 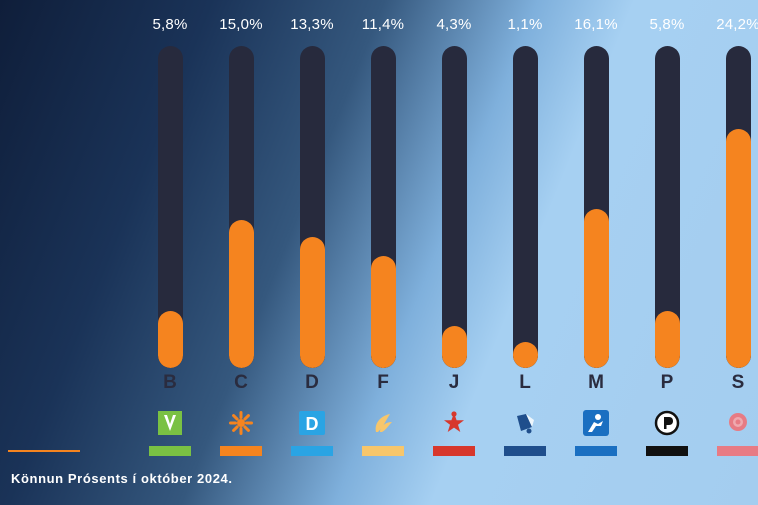 I want to click on bar-b, so click(x=170, y=339).